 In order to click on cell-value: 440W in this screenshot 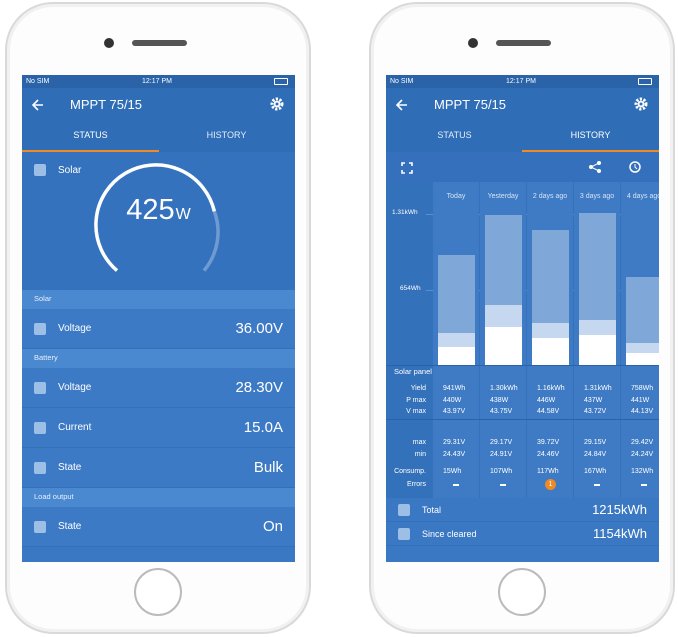, I will do `click(452, 400)`.